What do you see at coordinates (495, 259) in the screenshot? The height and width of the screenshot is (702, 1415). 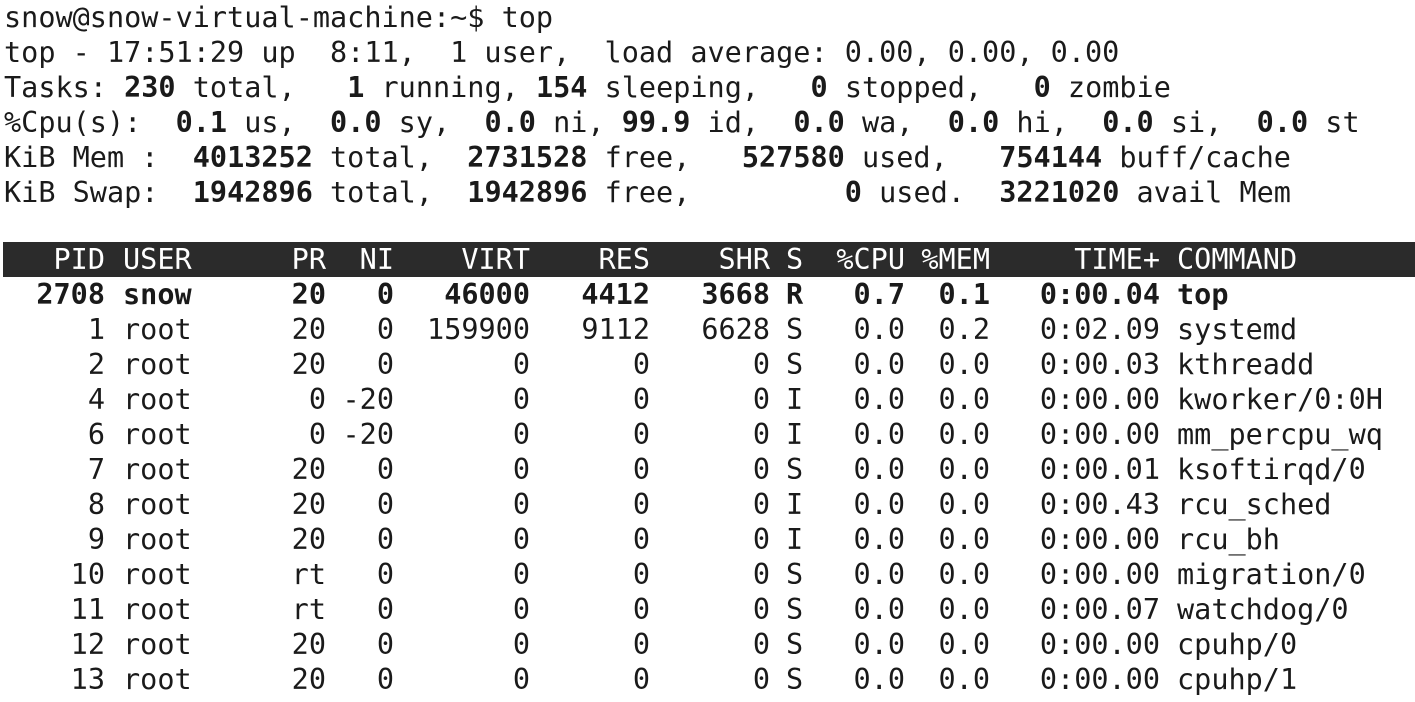 I see `column-header-virt: VIRT` at bounding box center [495, 259].